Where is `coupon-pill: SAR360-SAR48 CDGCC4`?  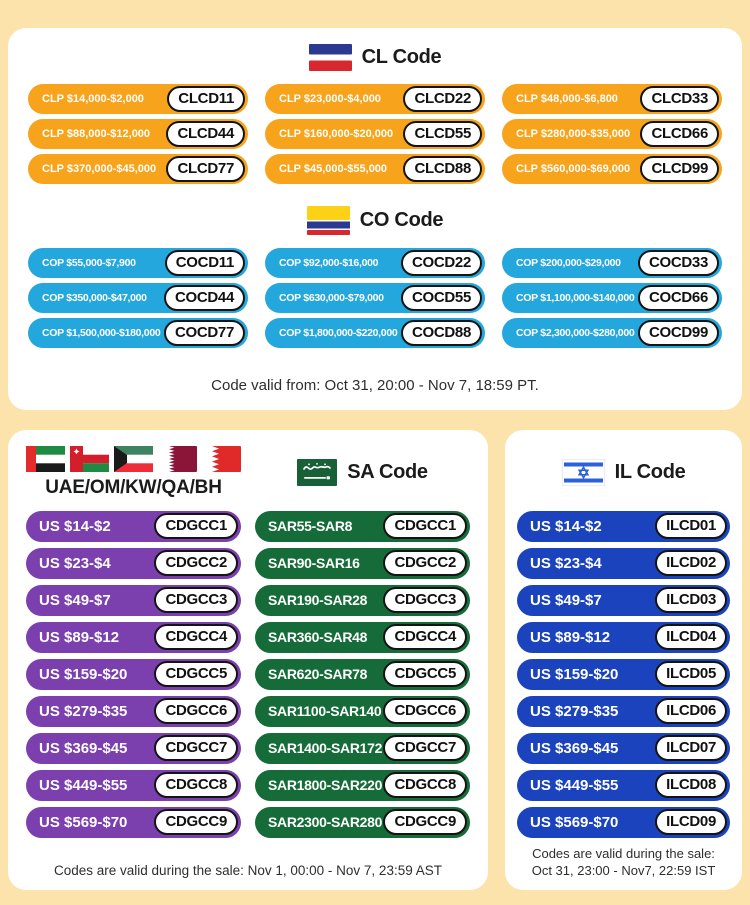
coupon-pill: SAR360-SAR48 CDGCC4 is located at coordinates (362, 637).